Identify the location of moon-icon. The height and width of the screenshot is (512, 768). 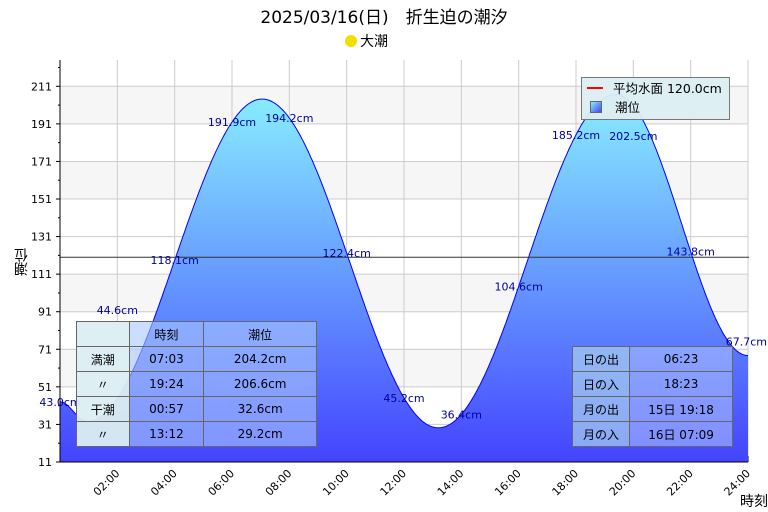
(351, 41).